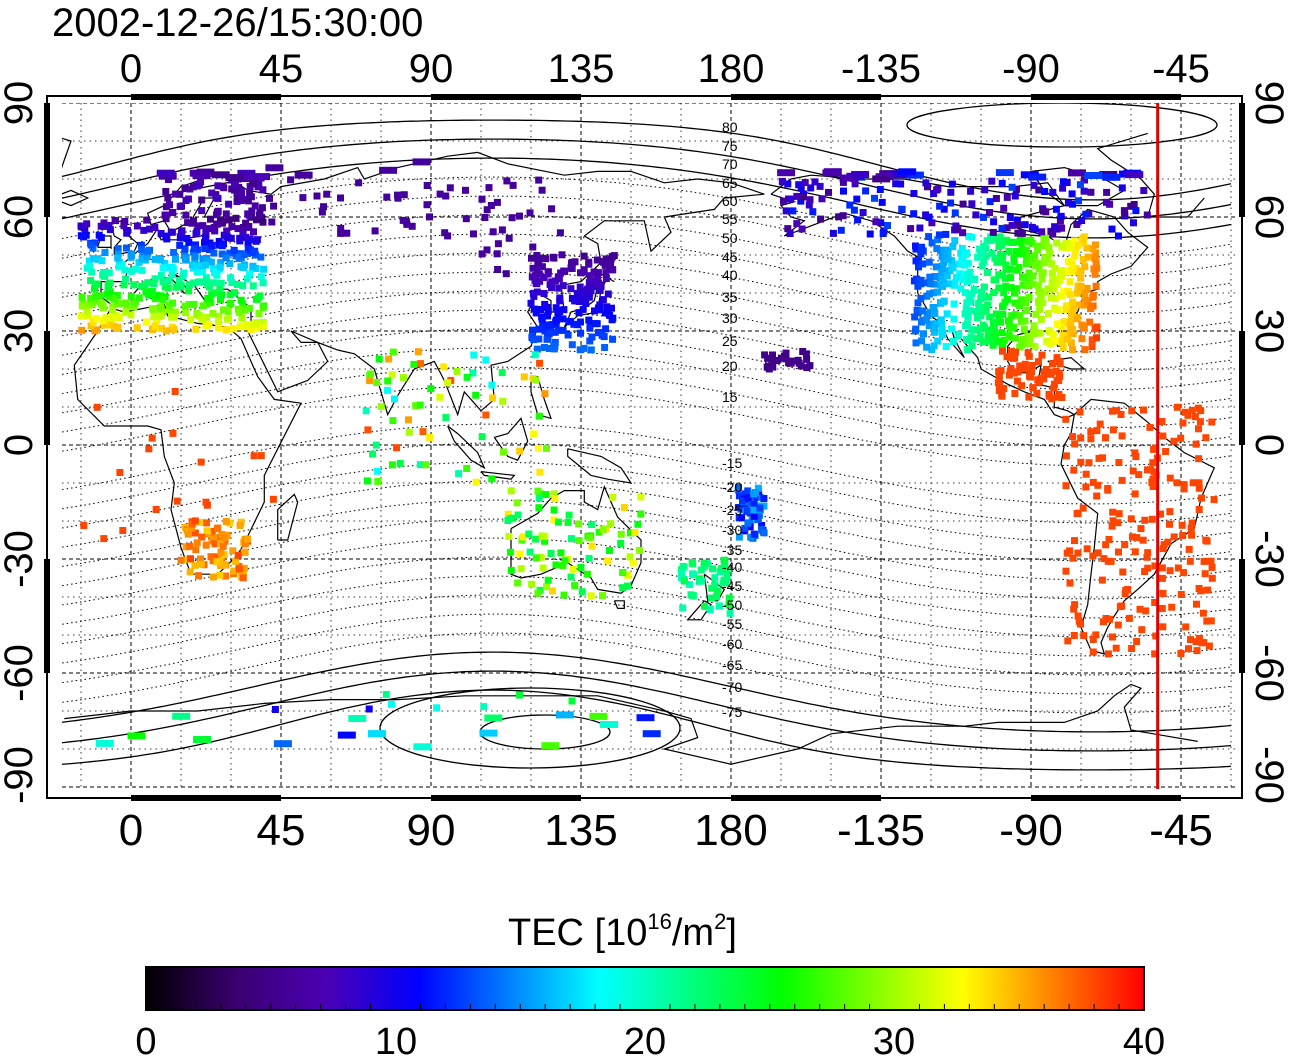 The image size is (1292, 1057). I want to click on lon-tick-bottom: -45, so click(1181, 830).